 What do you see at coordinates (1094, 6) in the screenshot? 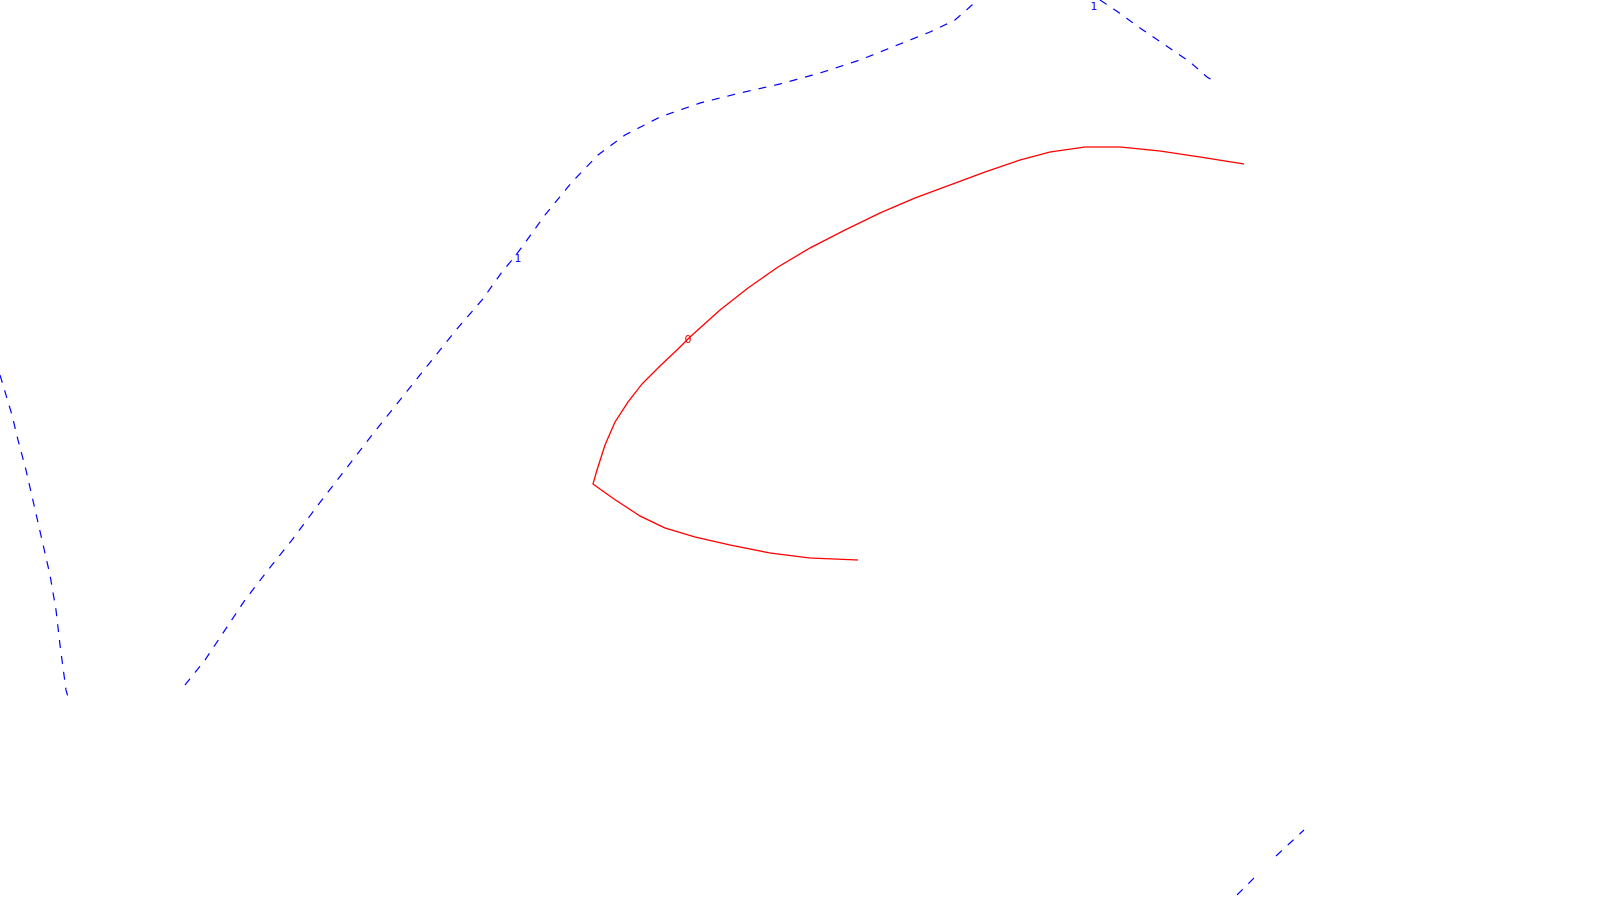
I see `contour-label-level-1-top-right: 1` at bounding box center [1094, 6].